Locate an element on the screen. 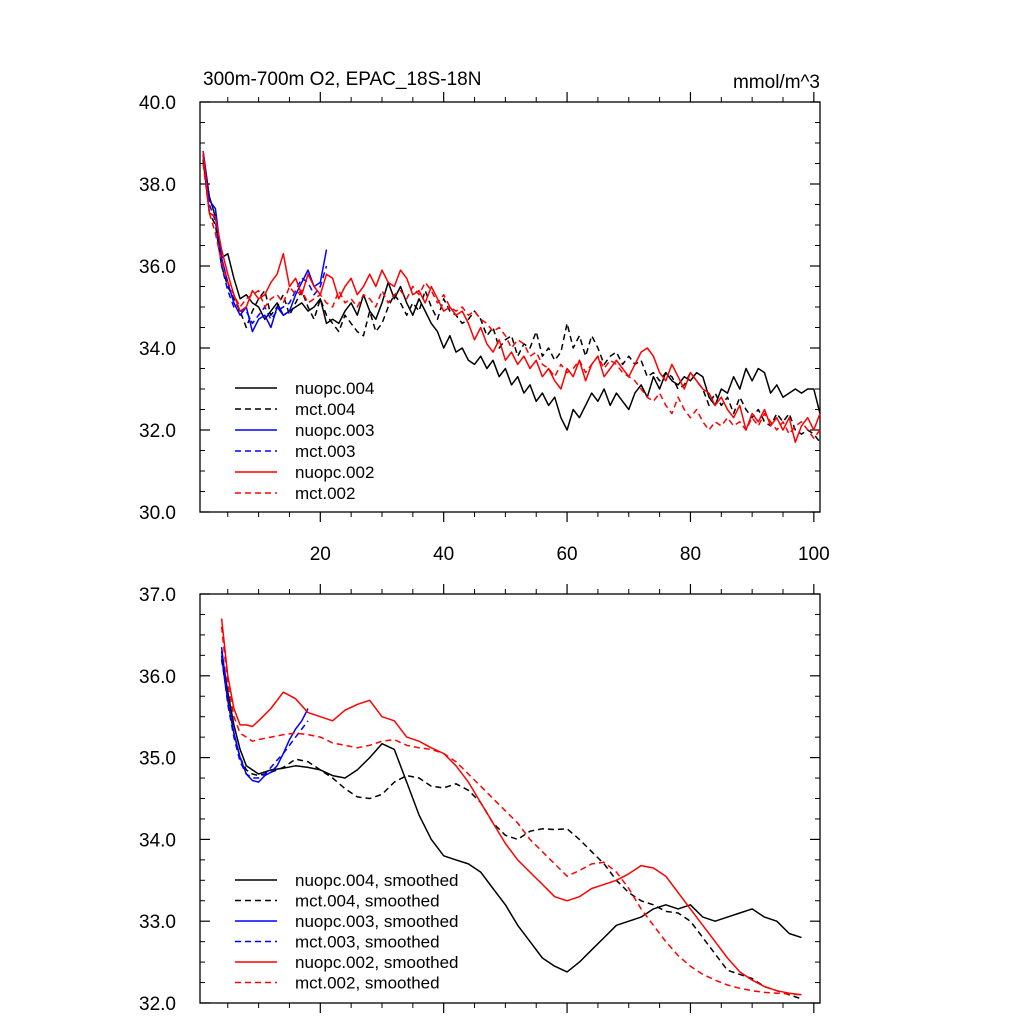 This screenshot has width=1024, height=1024. top-x-tick-label: 100 is located at coordinates (814, 554).